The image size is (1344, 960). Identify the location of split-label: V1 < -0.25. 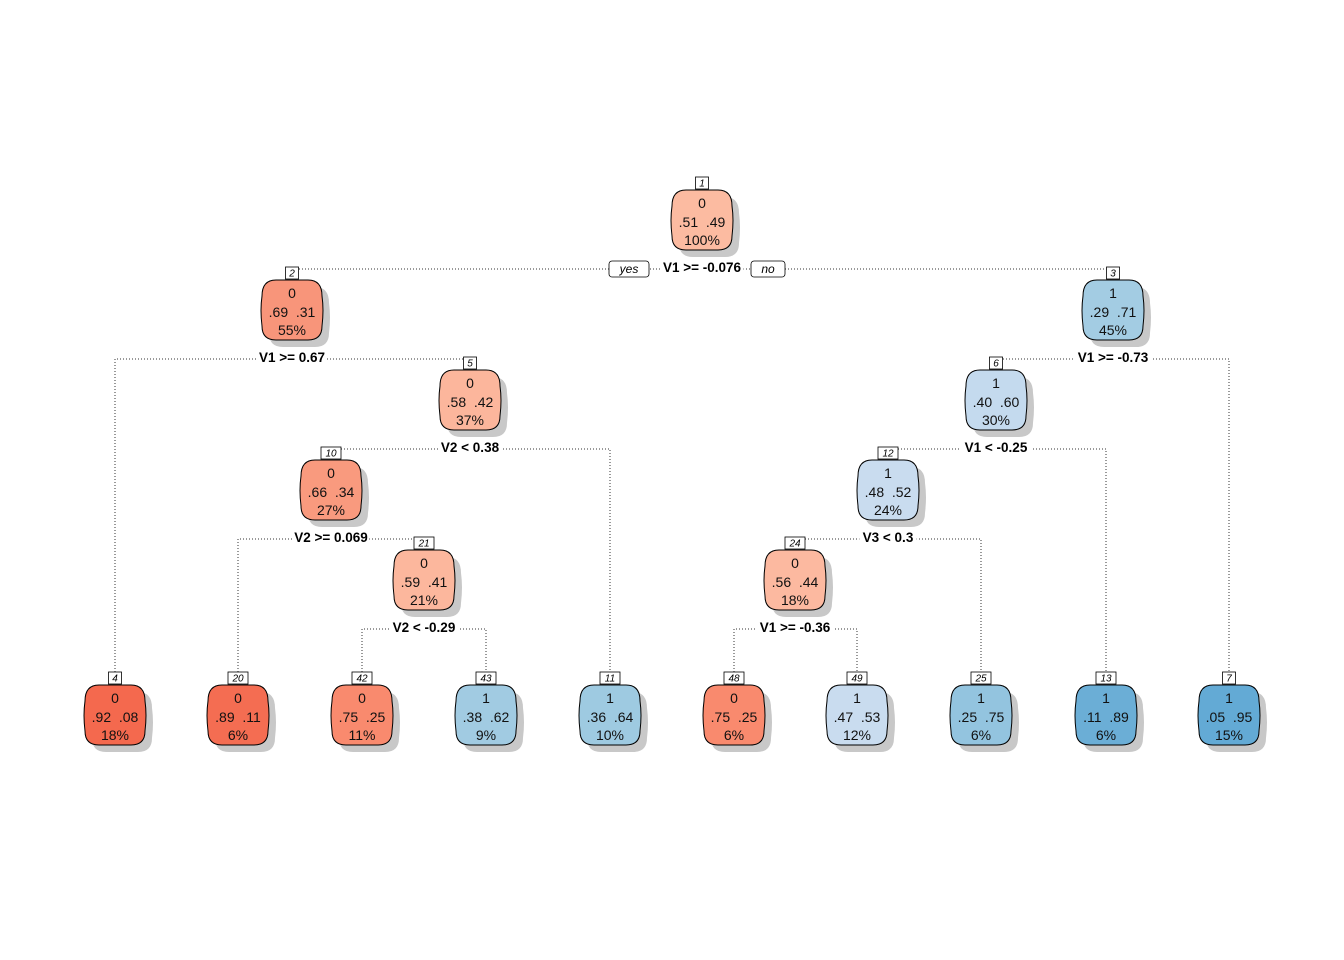
(996, 447).